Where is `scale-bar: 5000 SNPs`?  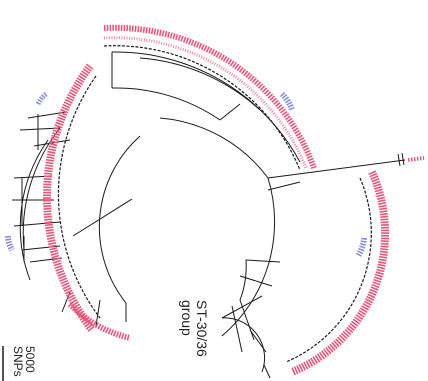
scale-bar: 5000 SNPs is located at coordinates (19, 363).